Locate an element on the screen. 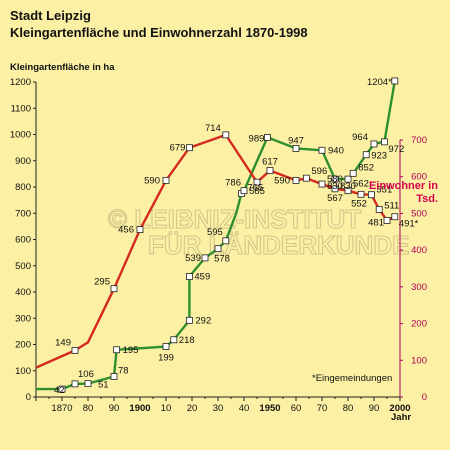 The image size is (450, 450). kleingarten-value-label: 765 is located at coordinates (255, 188).